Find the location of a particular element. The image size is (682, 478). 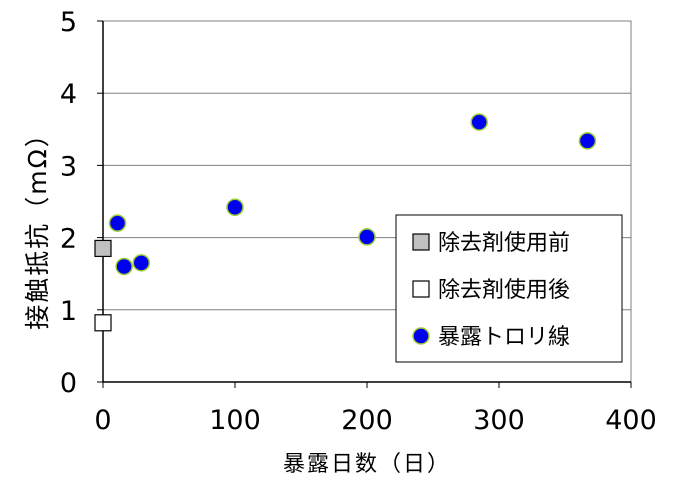

legend-box is located at coordinates (509, 288).